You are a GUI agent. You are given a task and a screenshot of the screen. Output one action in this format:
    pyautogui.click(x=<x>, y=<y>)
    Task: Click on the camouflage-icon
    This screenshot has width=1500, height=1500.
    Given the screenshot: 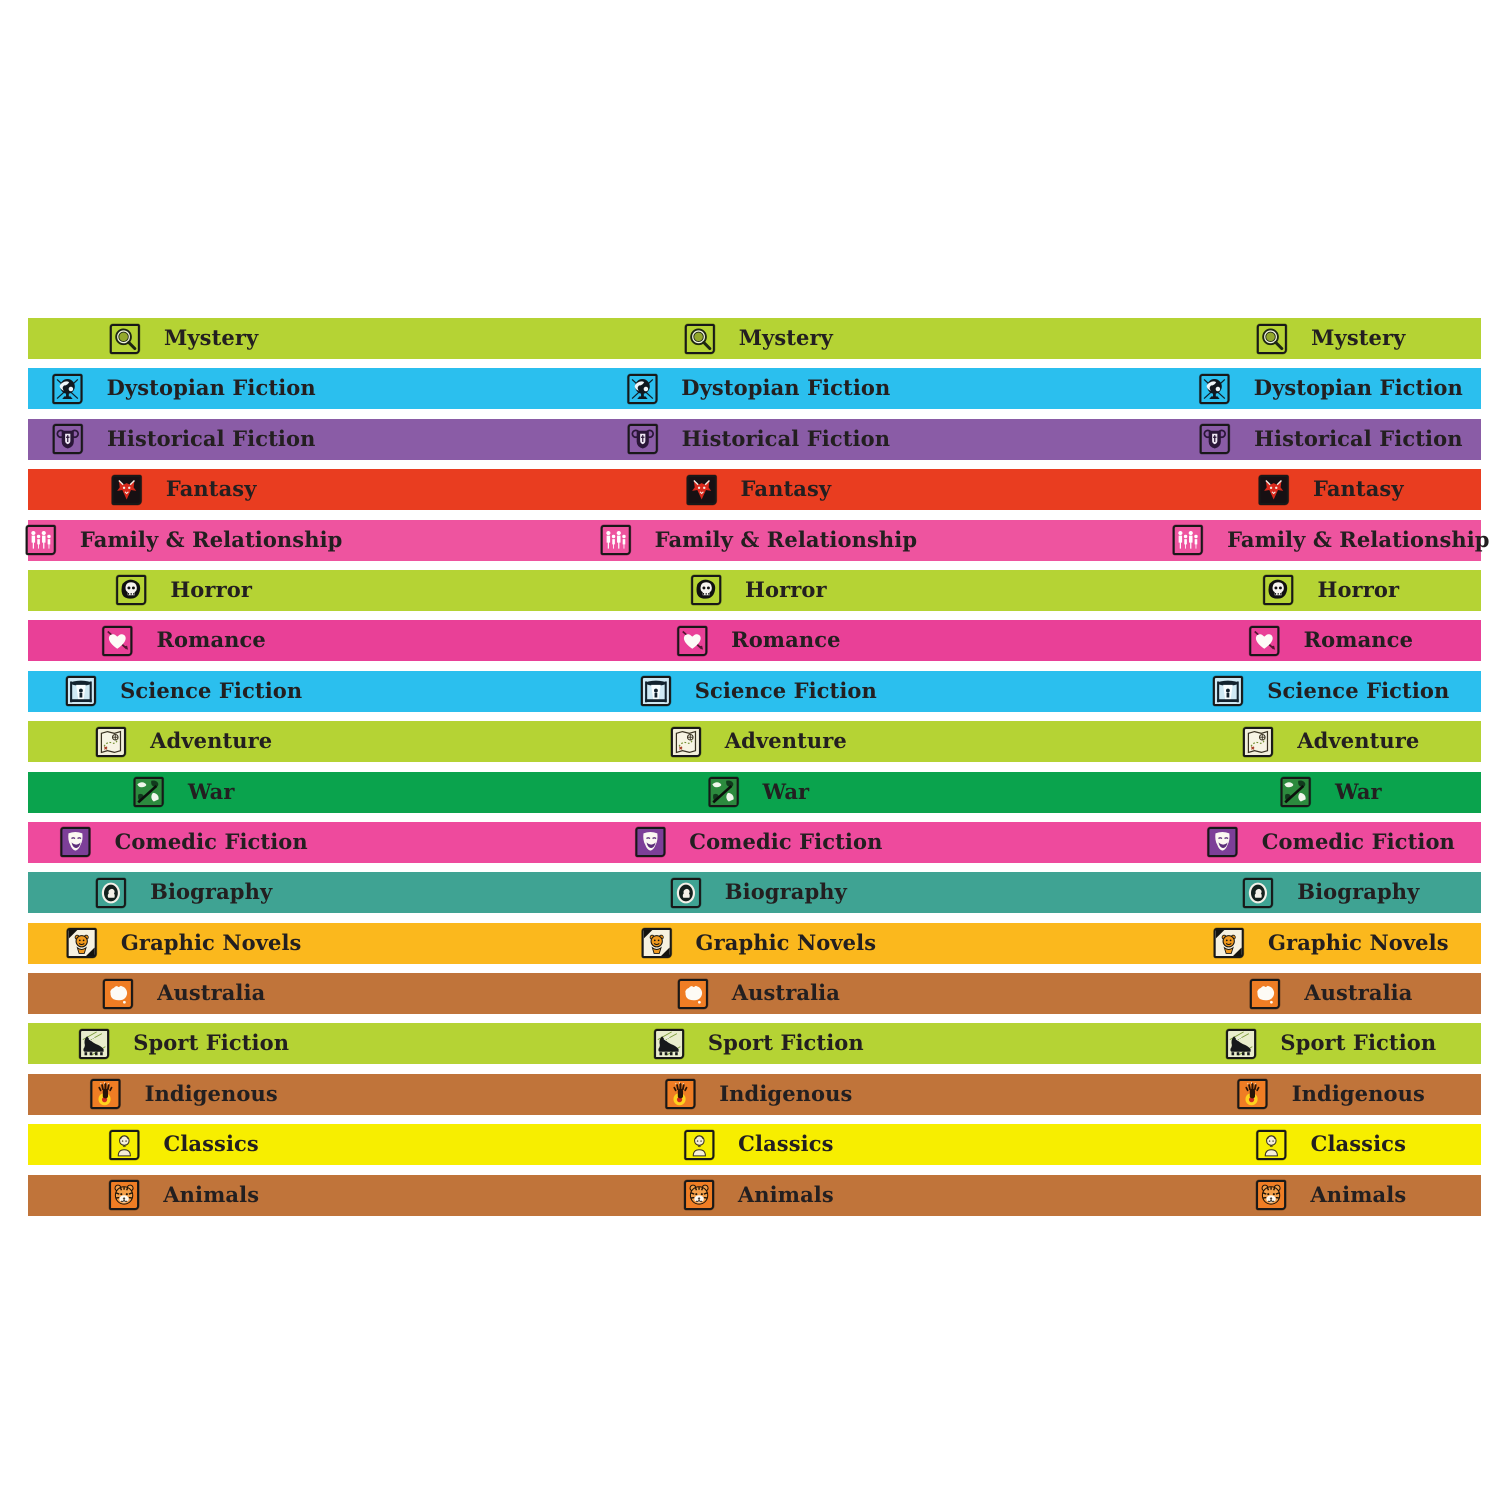 What is the action you would take?
    pyautogui.click(x=1295, y=792)
    